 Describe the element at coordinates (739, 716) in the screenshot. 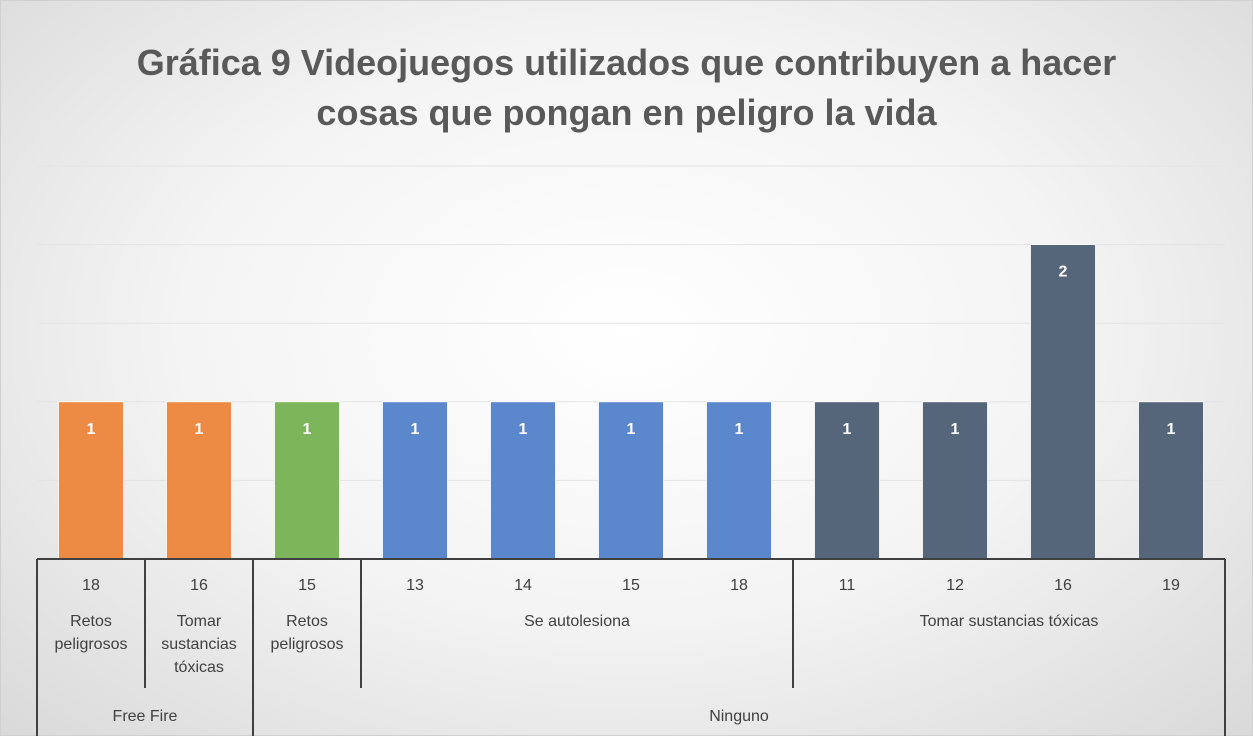

I see `supergroup-label: Ninguno` at that location.